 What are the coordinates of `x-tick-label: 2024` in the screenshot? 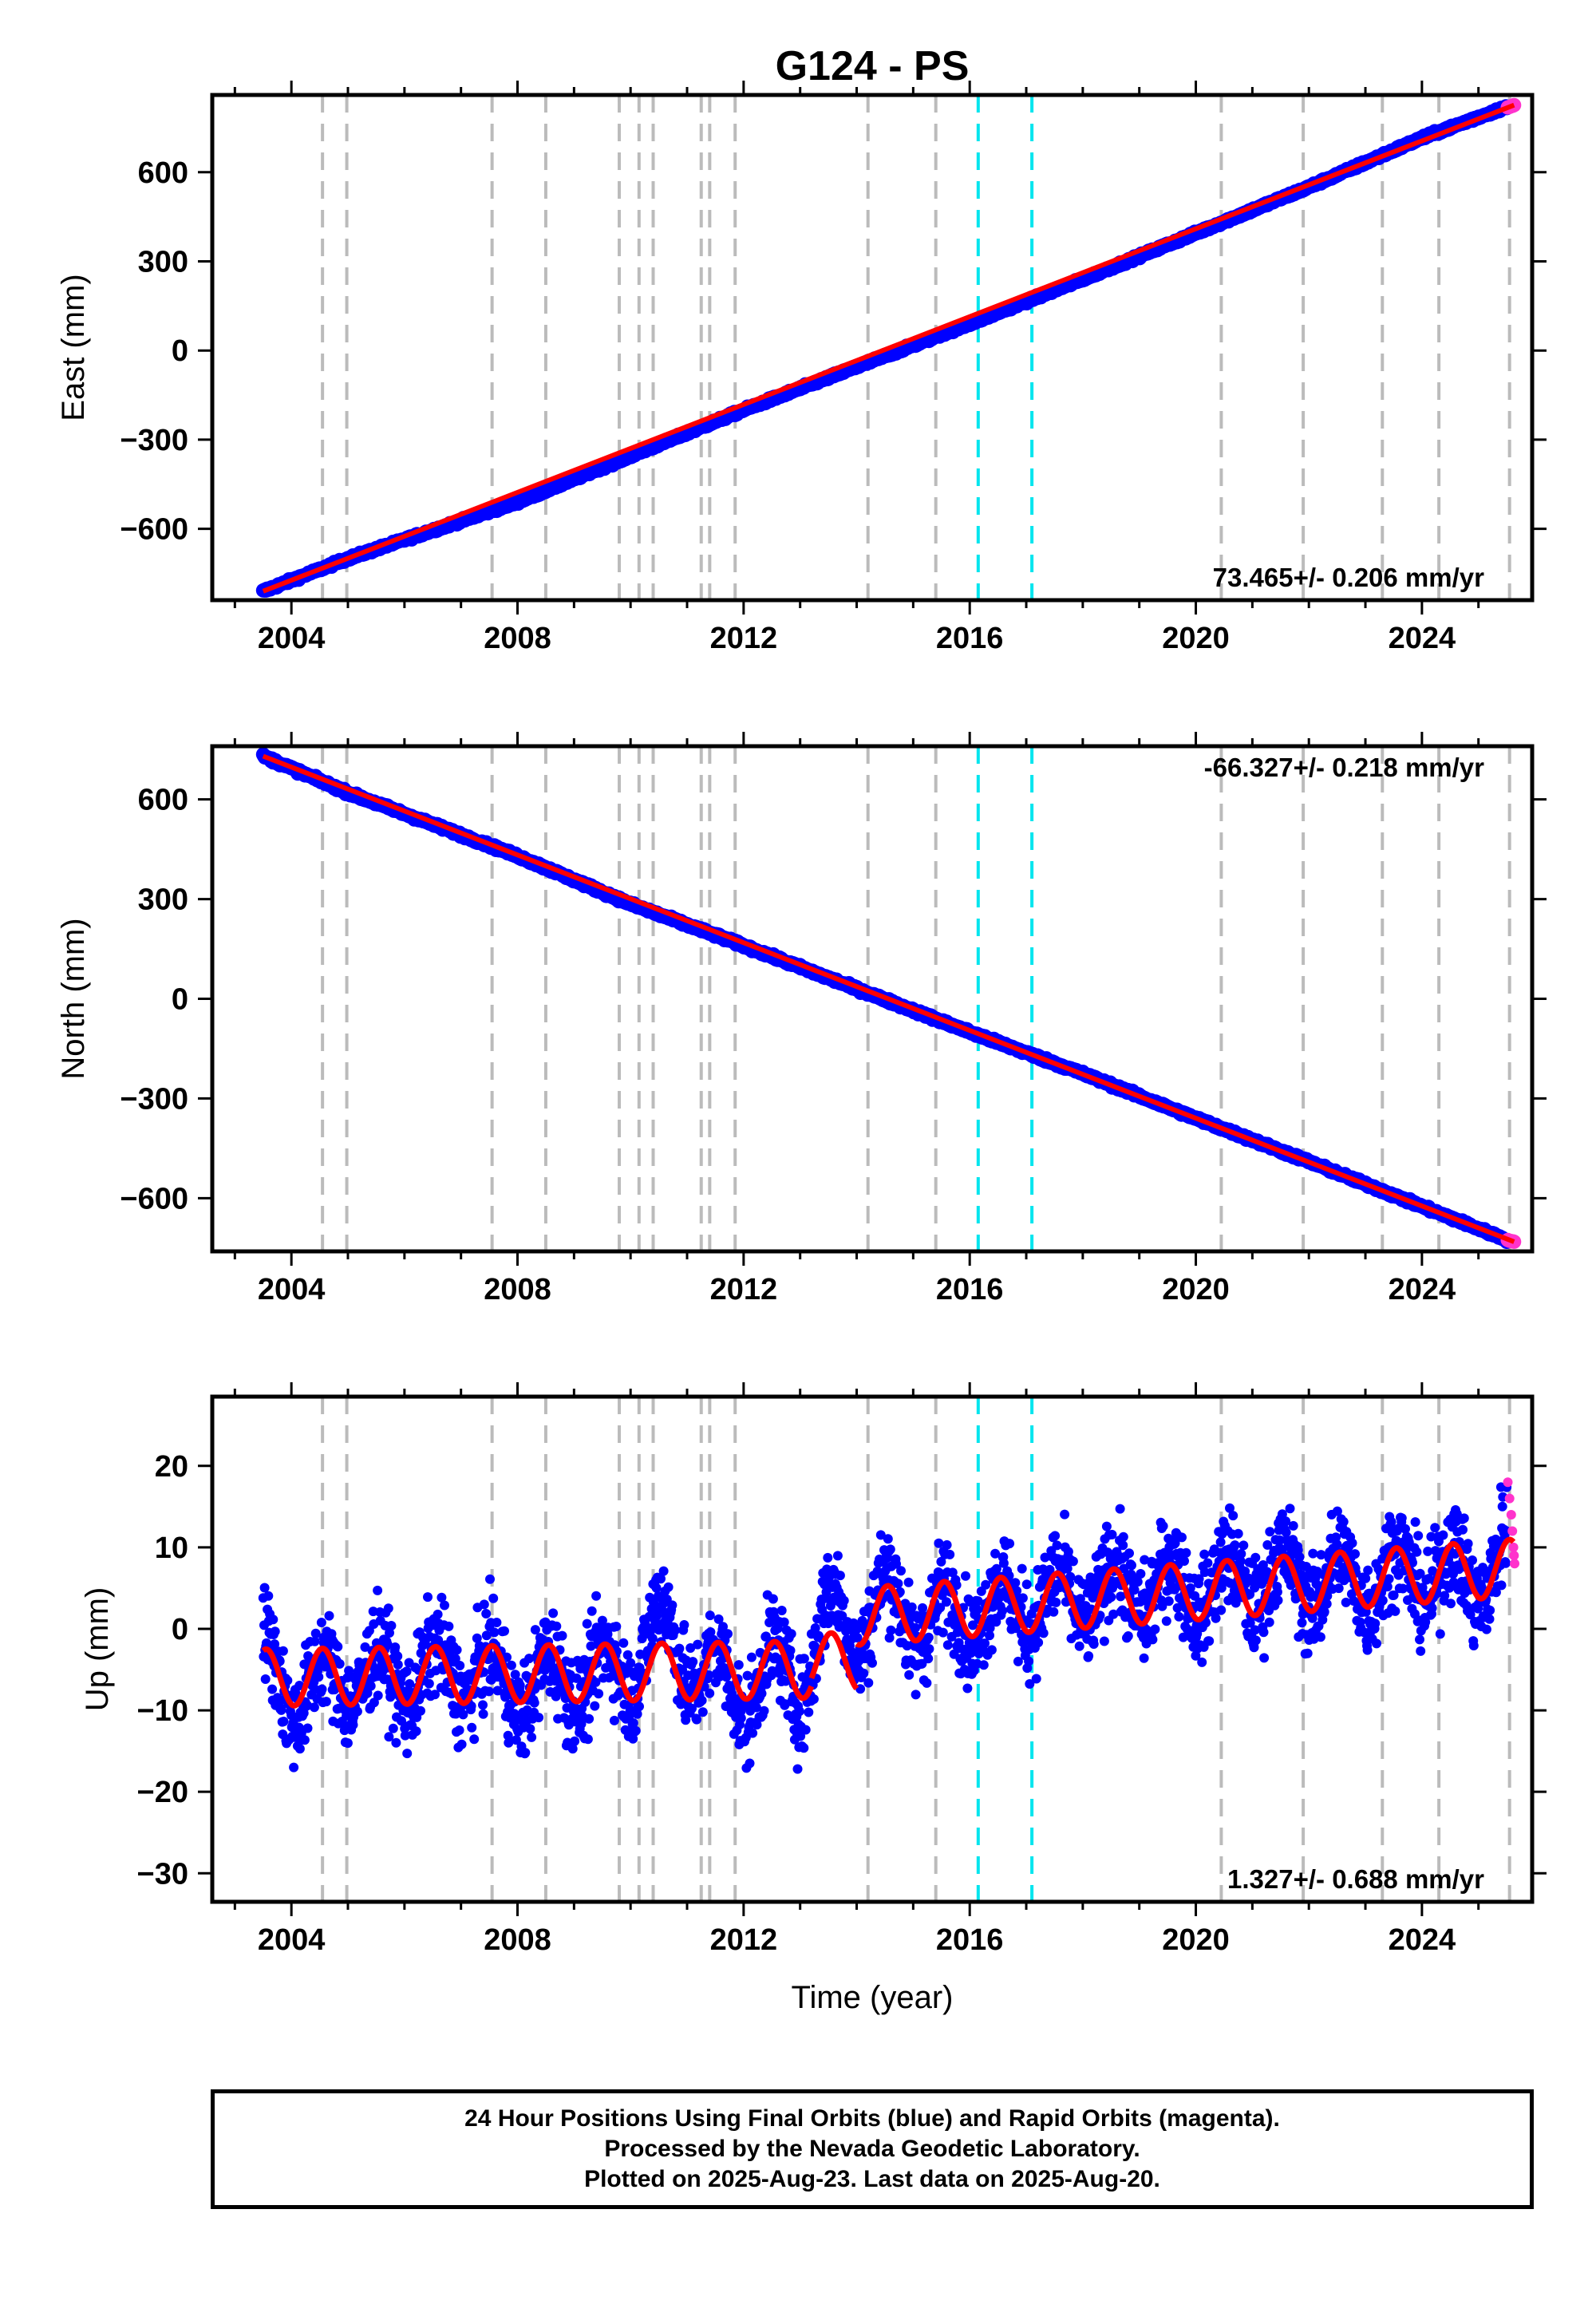 It's located at (1422, 1289).